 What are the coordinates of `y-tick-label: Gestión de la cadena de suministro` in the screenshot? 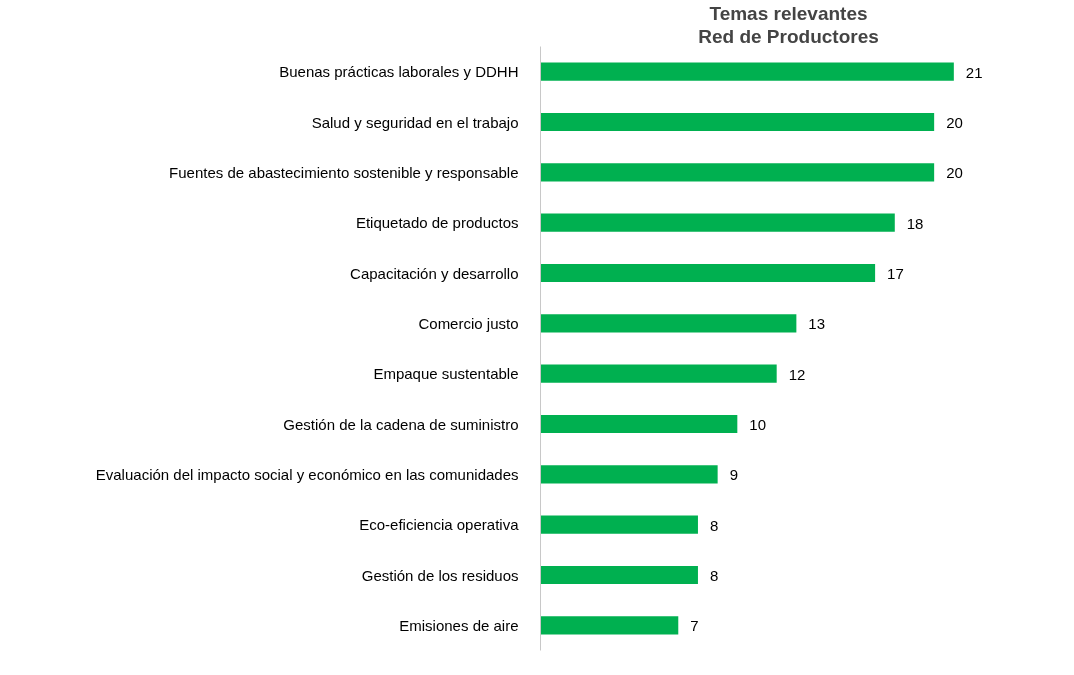 It's located at (401, 424).